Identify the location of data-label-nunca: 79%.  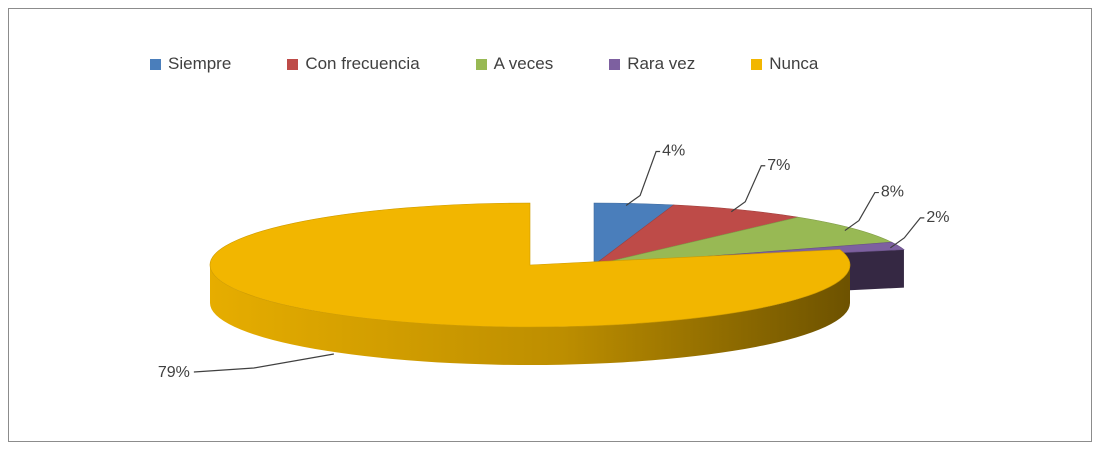
(174, 372).